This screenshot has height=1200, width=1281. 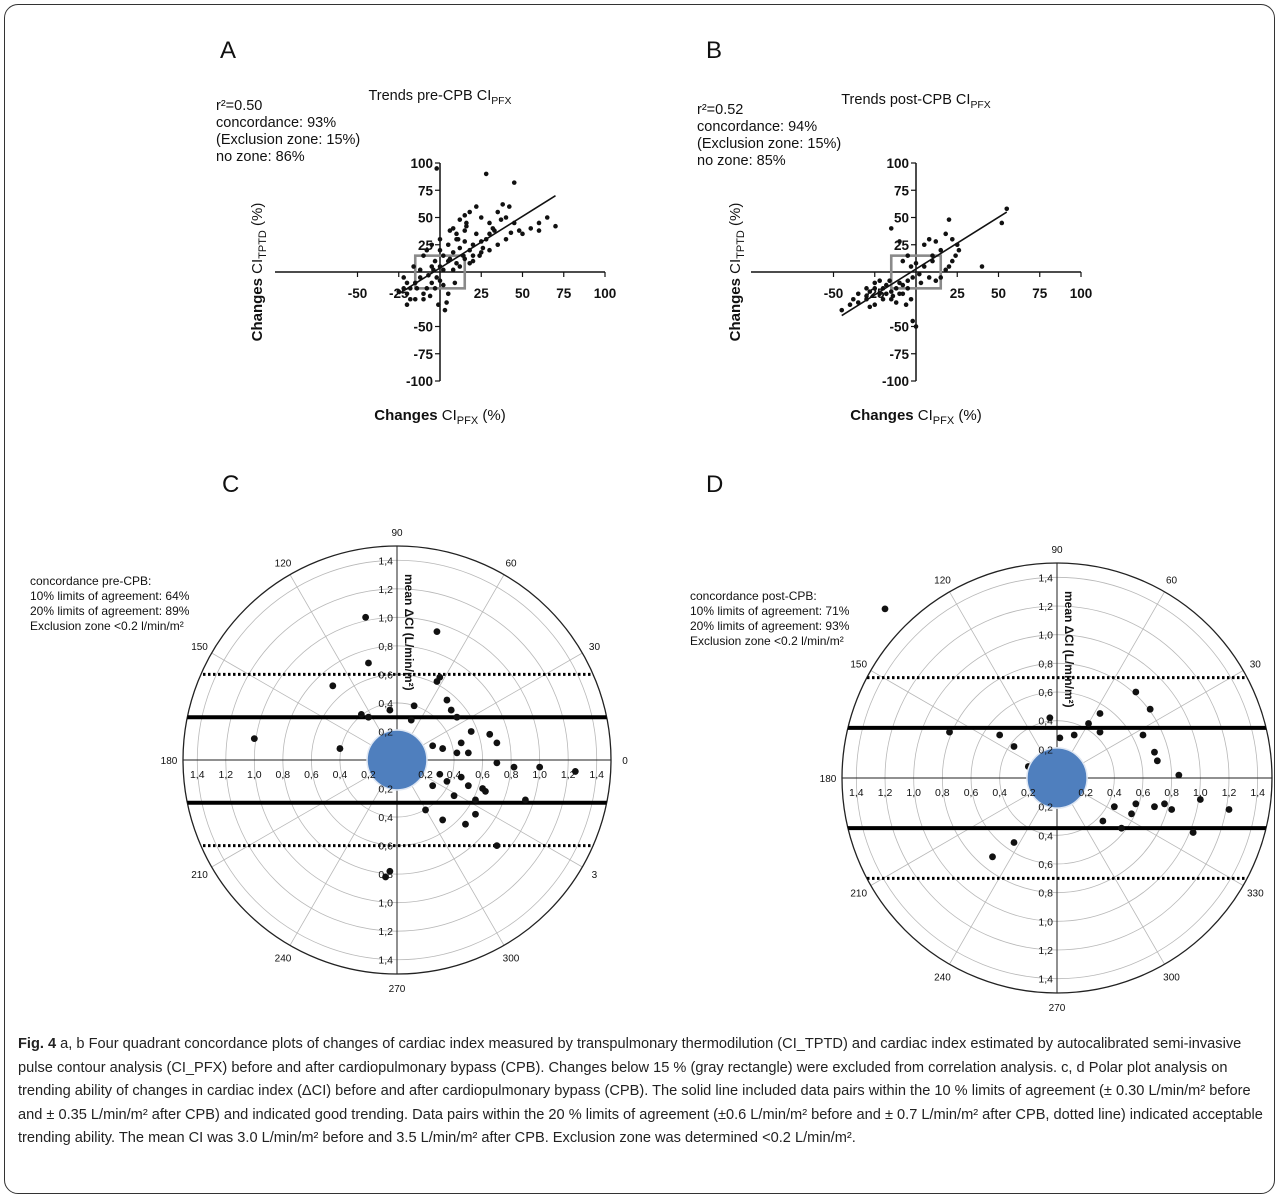 I want to click on exclusion-zone-disc, so click(x=1057, y=778).